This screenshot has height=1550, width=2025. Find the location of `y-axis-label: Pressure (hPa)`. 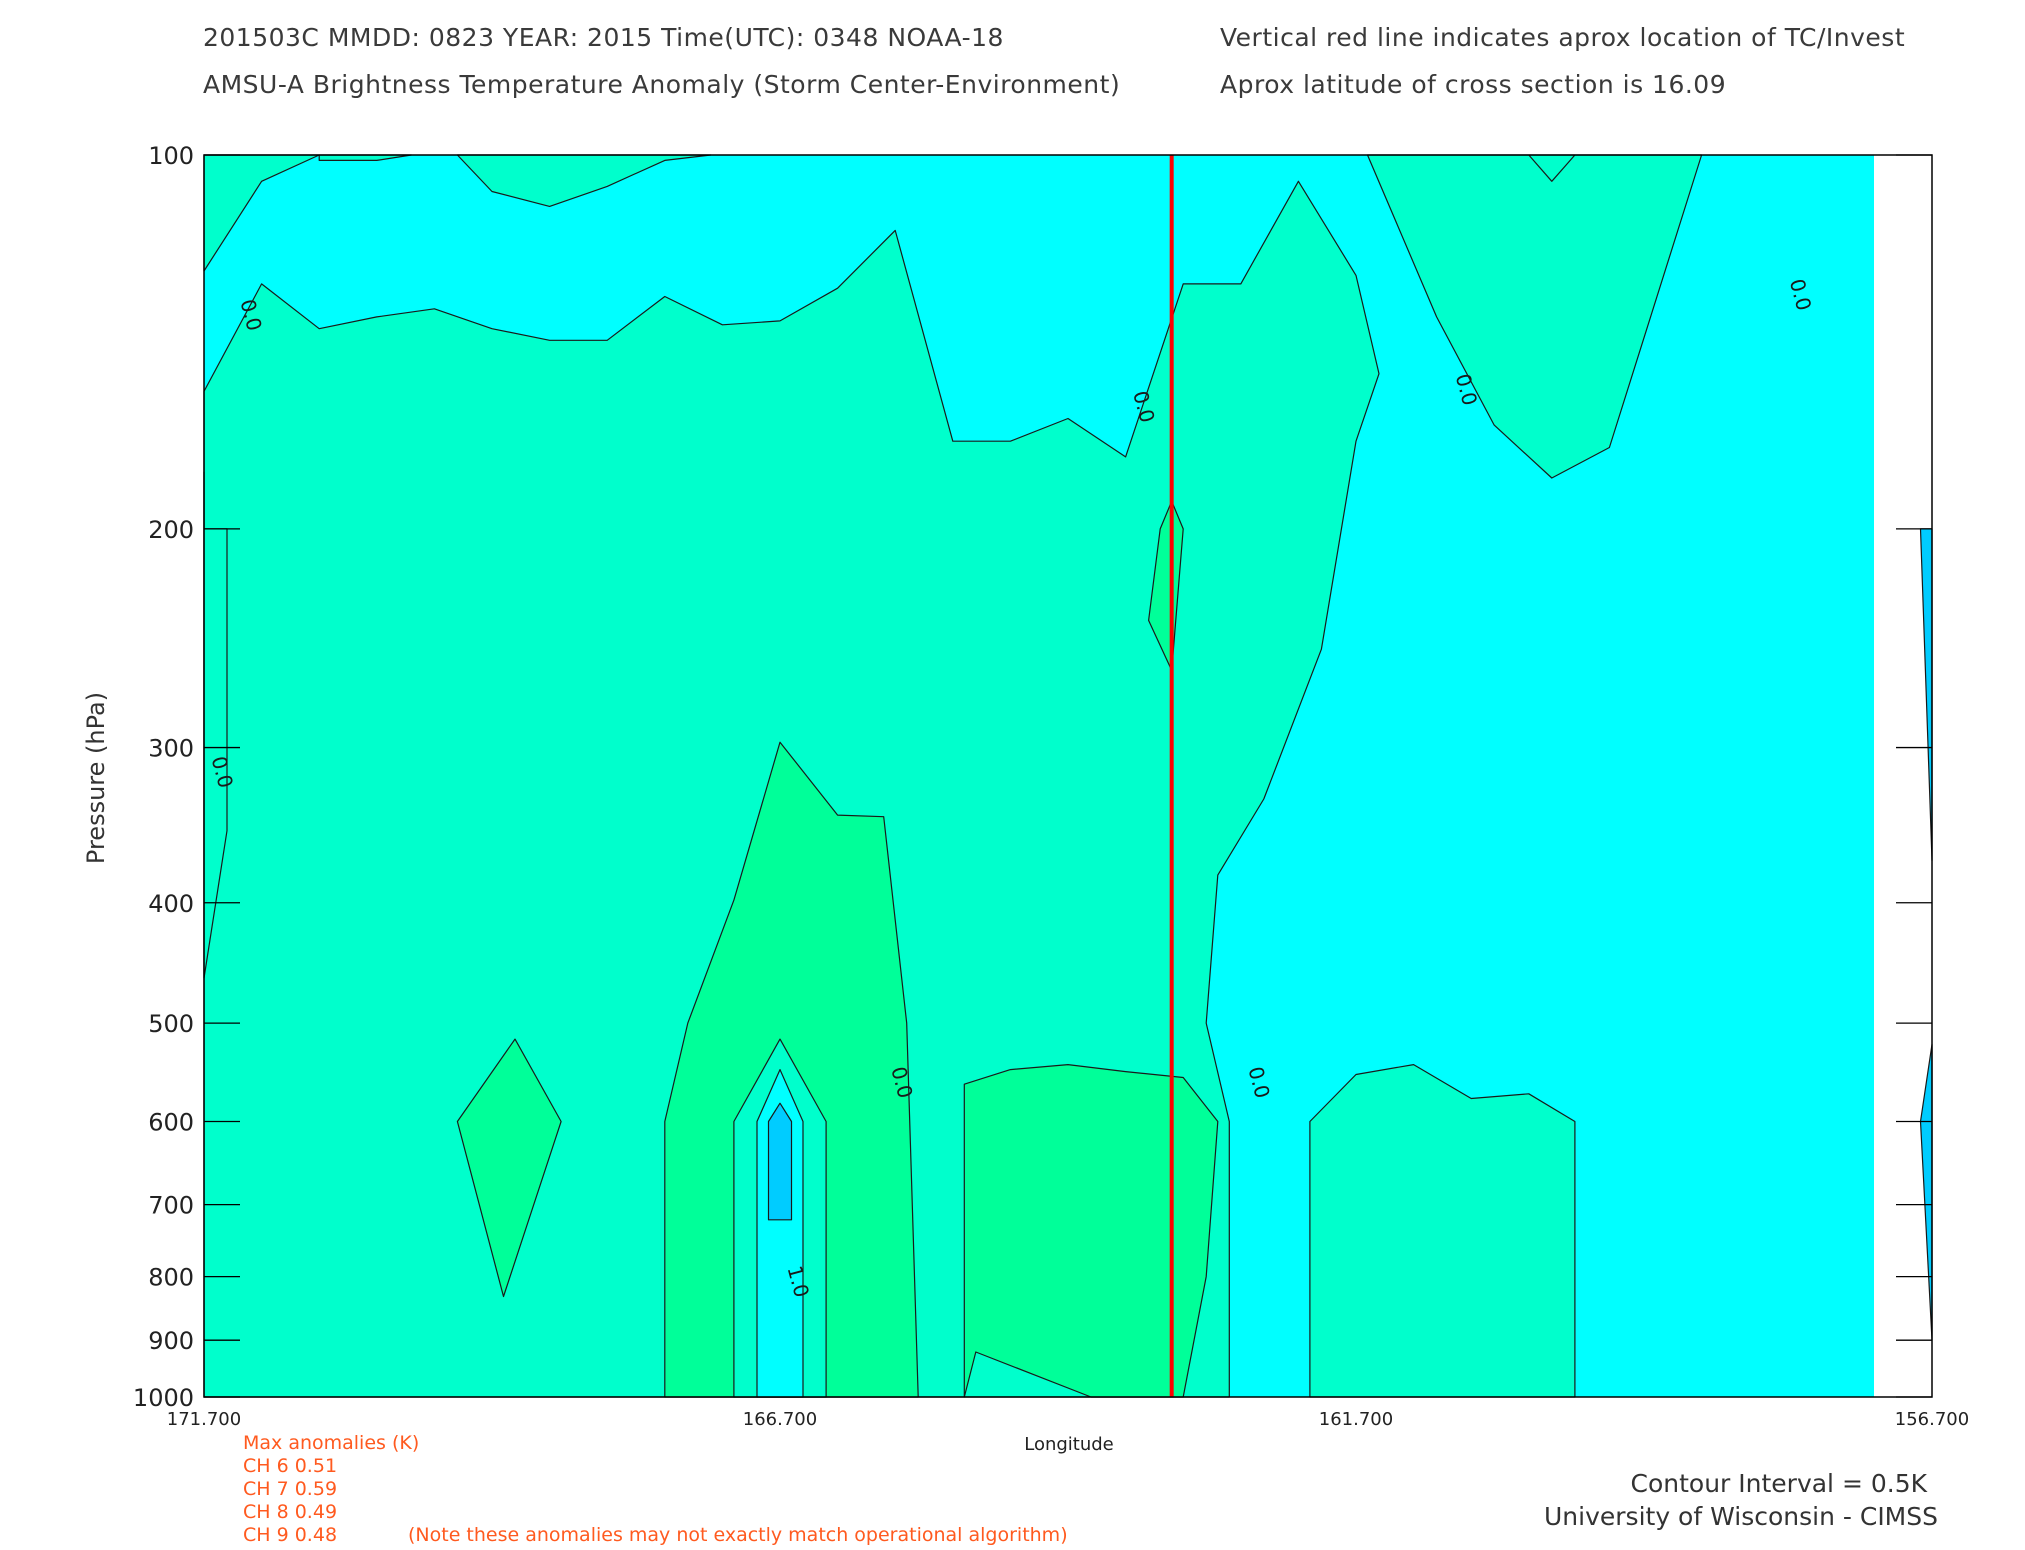

y-axis-label: Pressure (hPa) is located at coordinates (96, 778).